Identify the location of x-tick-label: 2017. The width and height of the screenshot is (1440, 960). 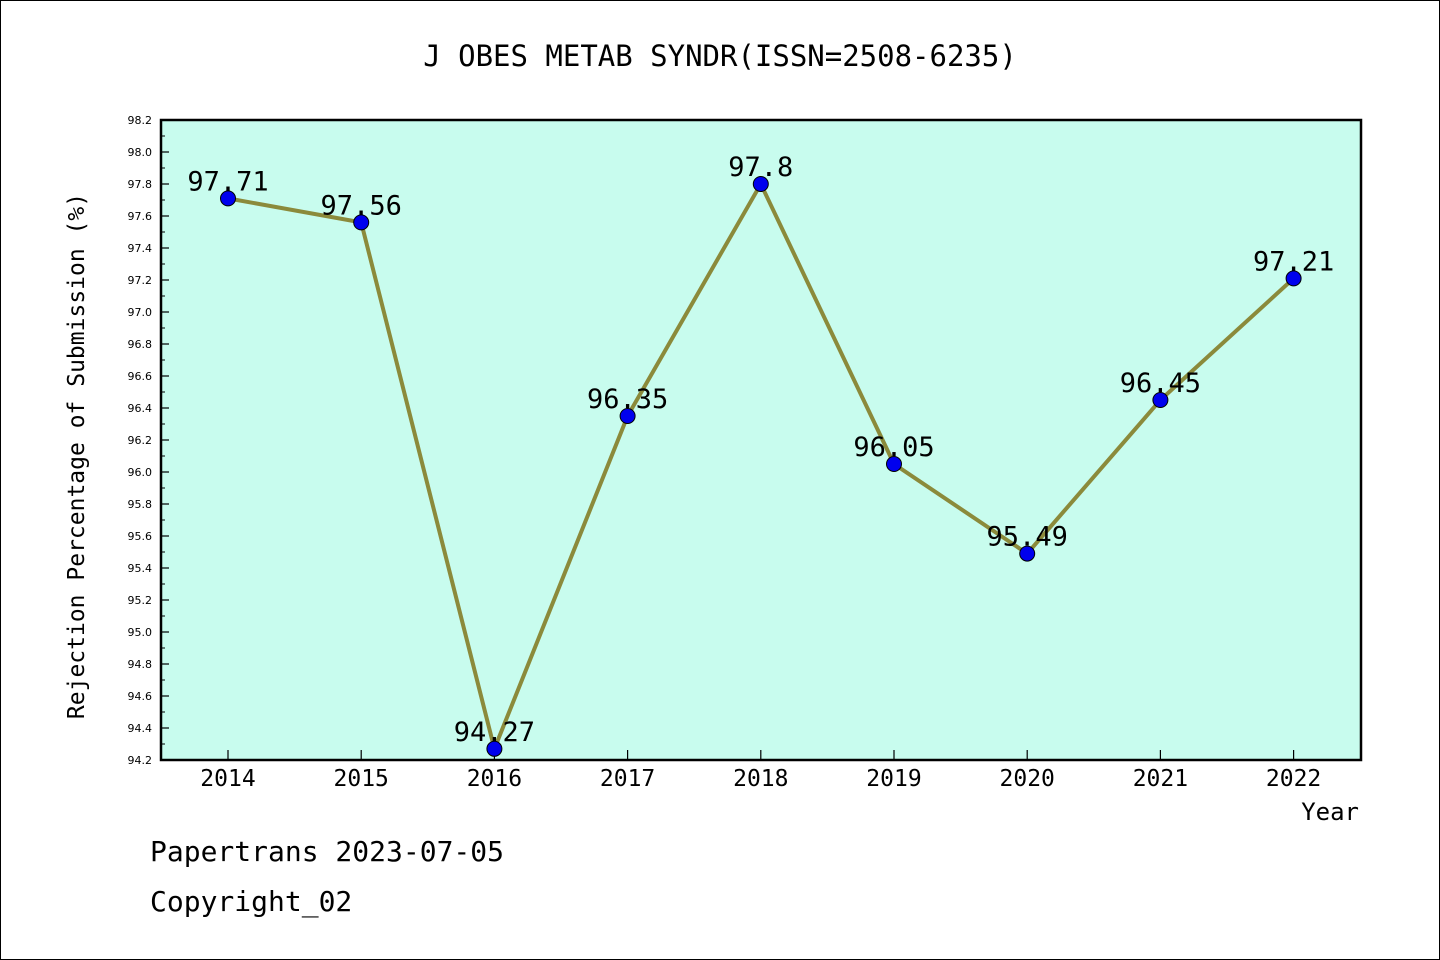
(627, 779).